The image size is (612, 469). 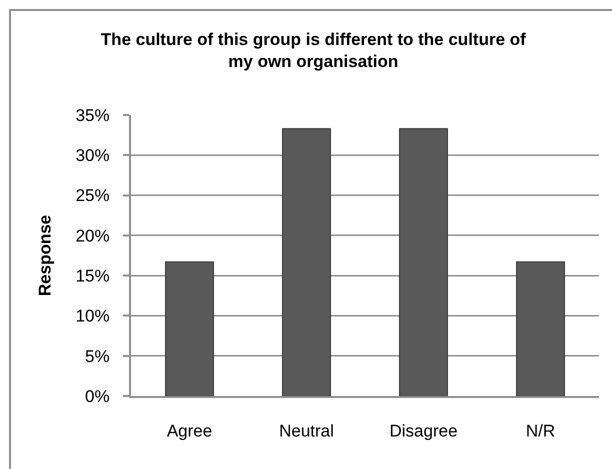 What do you see at coordinates (93, 196) in the screenshot?
I see `y-tick-label: 25%` at bounding box center [93, 196].